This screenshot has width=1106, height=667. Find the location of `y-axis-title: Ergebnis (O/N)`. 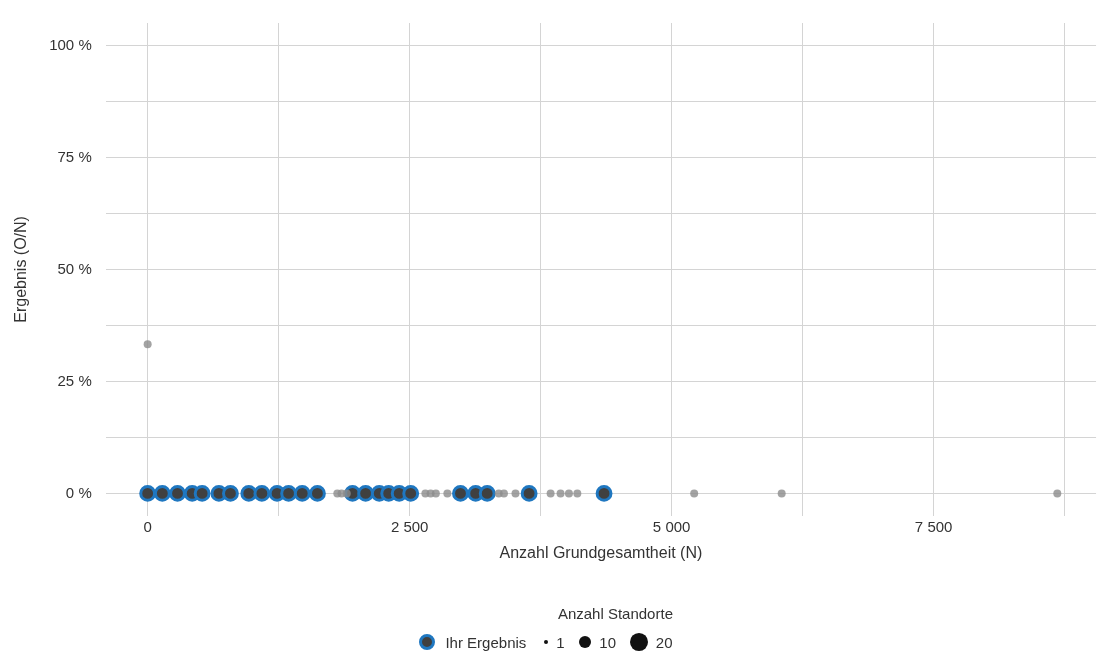

y-axis-title: Ergebnis (O/N) is located at coordinates (21, 269).